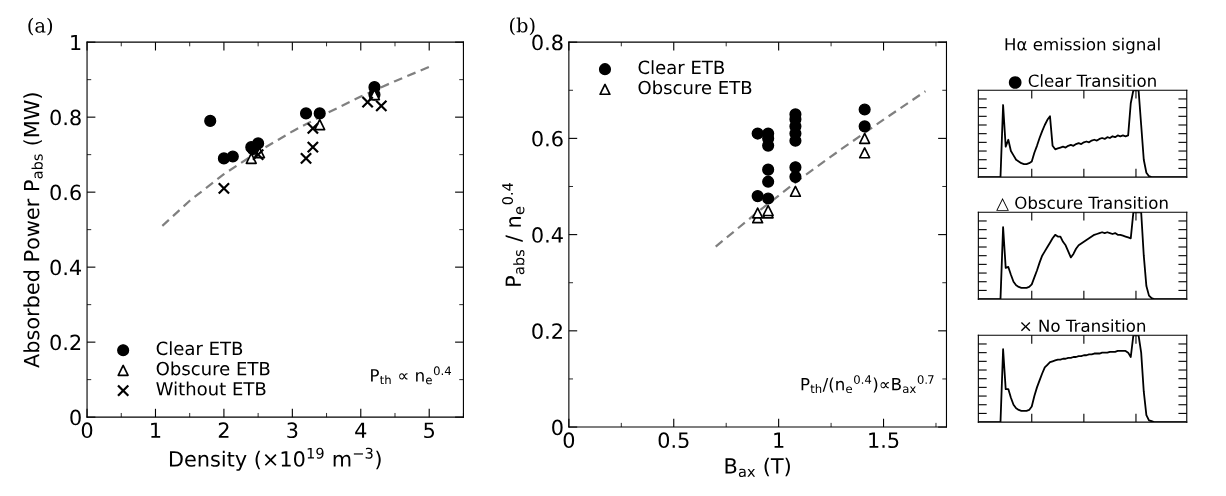 Image resolution: width=1226 pixels, height=496 pixels. I want to click on x-tick-label: 2, so click(223, 430).